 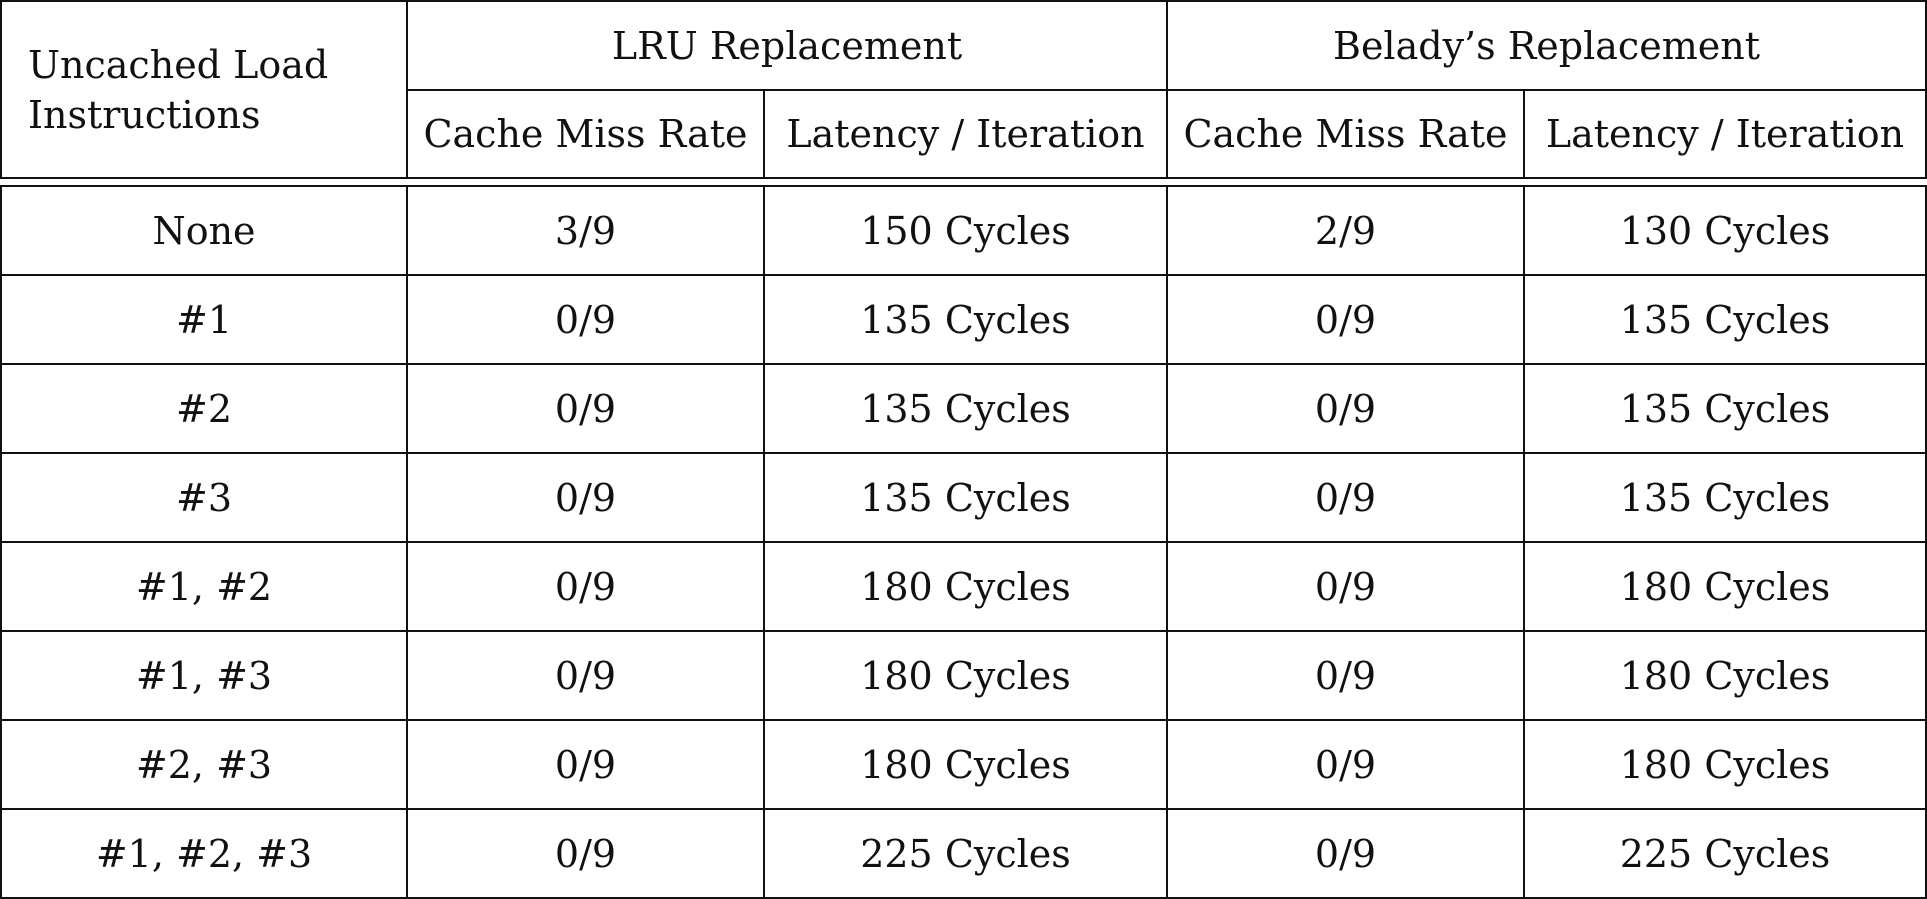 I want to click on belady-miss-rate-header: Cache Miss Rate, so click(x=1345, y=134).